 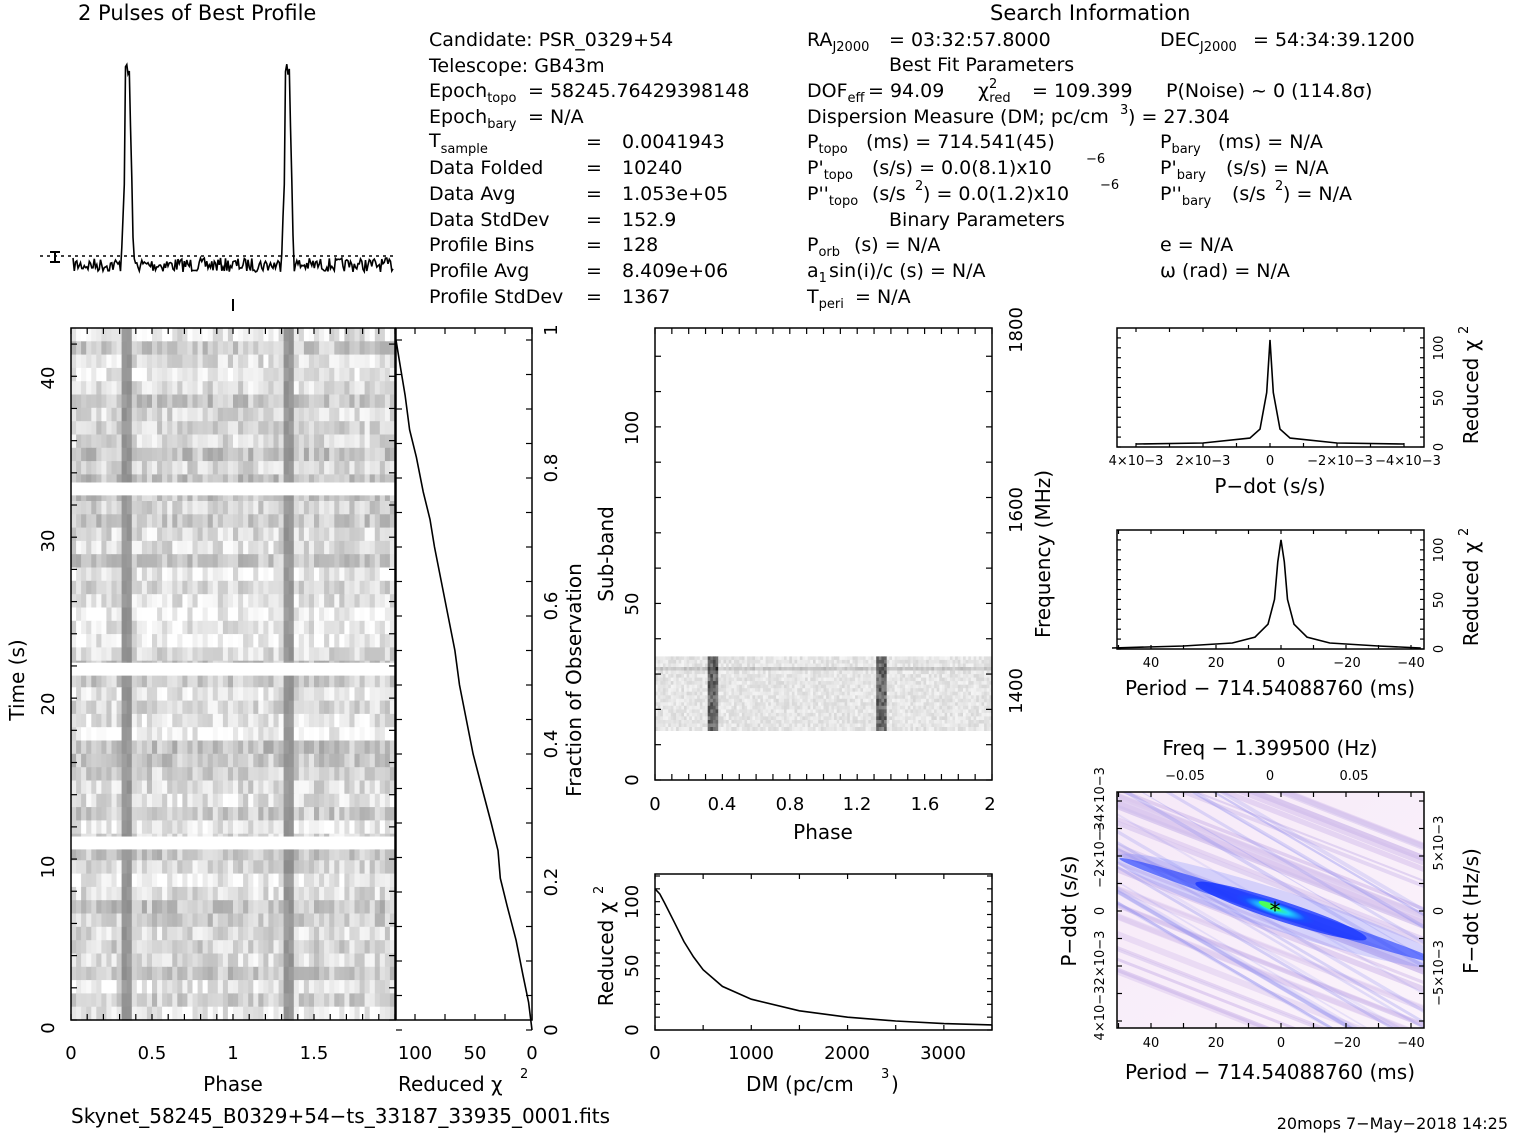 I want to click on a1-label: a1, so click(x=817, y=273).